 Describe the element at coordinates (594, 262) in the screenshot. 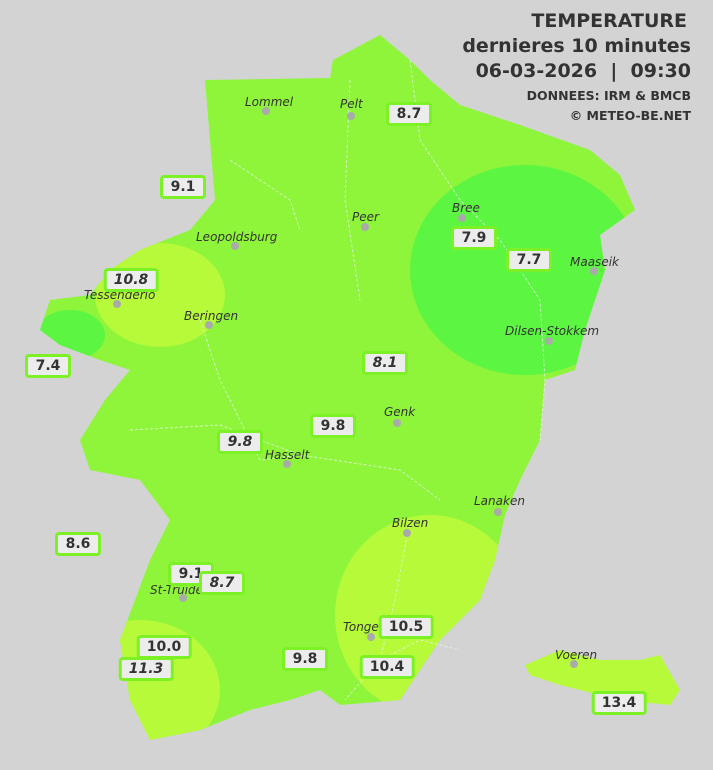

I see `city-name: Maaseik` at that location.